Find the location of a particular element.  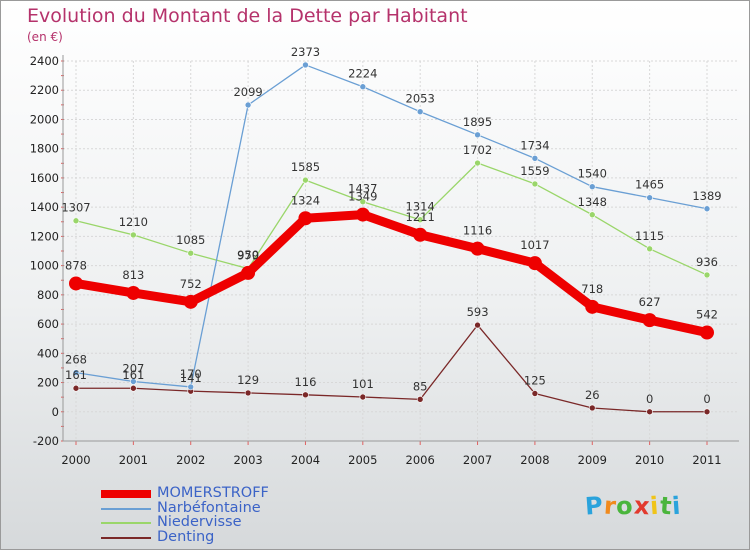

data-label: 1559 is located at coordinates (534, 171).